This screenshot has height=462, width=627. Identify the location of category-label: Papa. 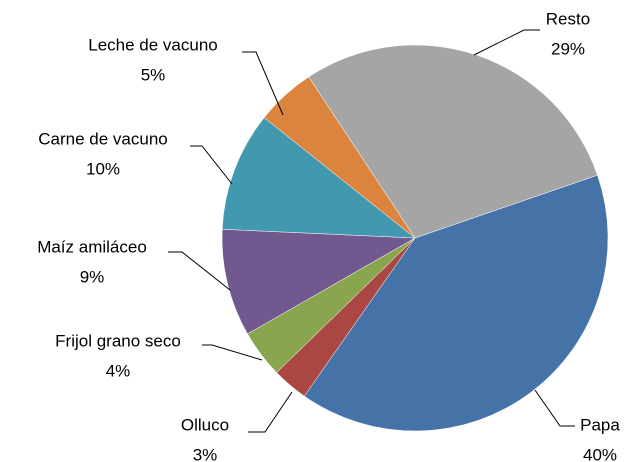
(600, 424).